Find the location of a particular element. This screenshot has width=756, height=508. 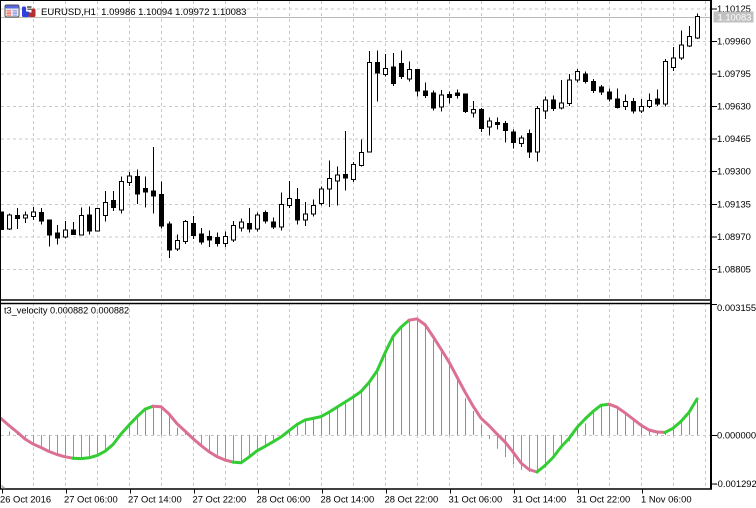

svg-text: 1.09135 is located at coordinates (734, 203).